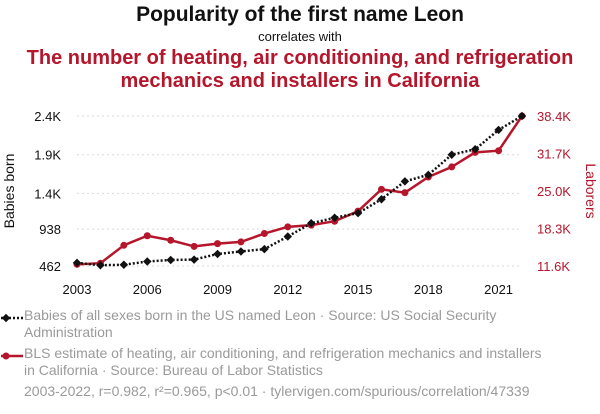 This screenshot has height=414, width=600. Describe the element at coordinates (47, 155) in the screenshot. I see `left-y-tick-label: 1.9K` at that location.